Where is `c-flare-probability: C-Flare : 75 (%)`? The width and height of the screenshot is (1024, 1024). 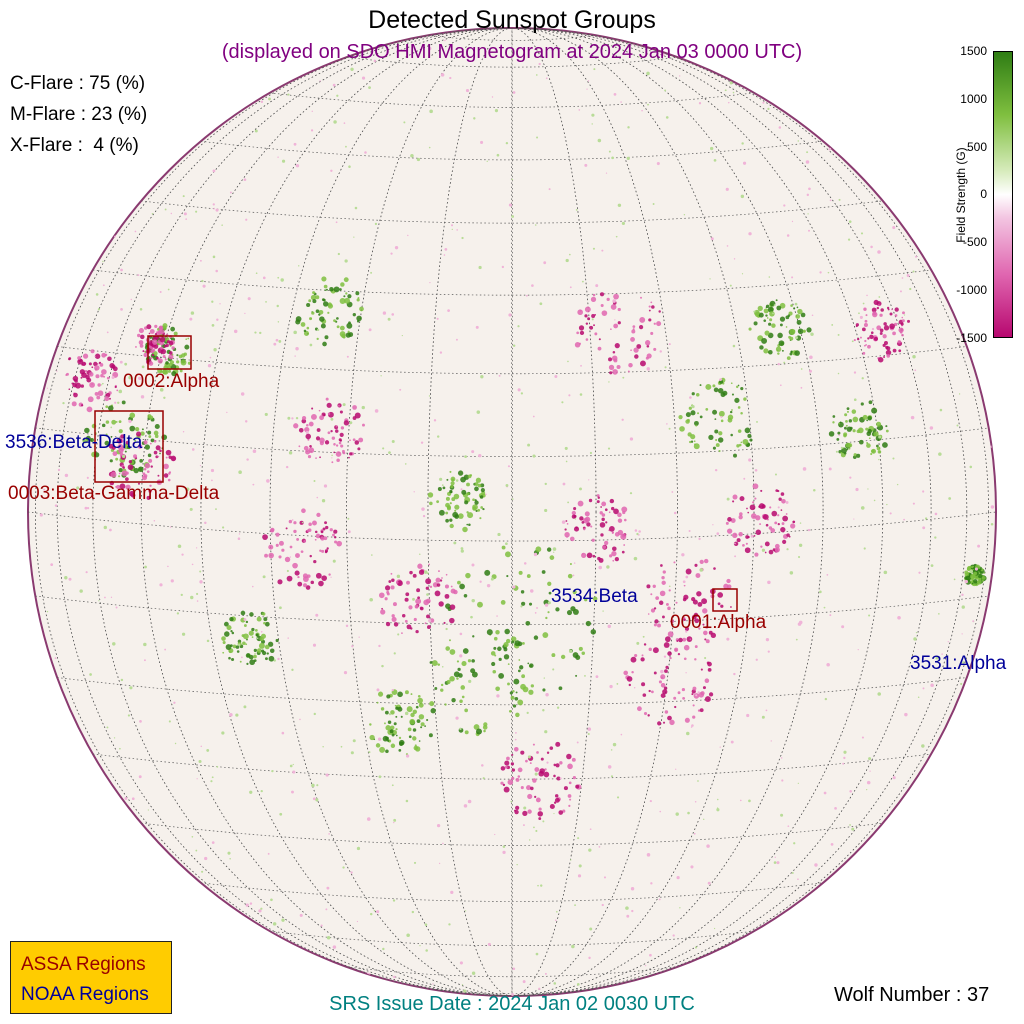 c-flare-probability: C-Flare : 75 (%) is located at coordinates (78, 83).